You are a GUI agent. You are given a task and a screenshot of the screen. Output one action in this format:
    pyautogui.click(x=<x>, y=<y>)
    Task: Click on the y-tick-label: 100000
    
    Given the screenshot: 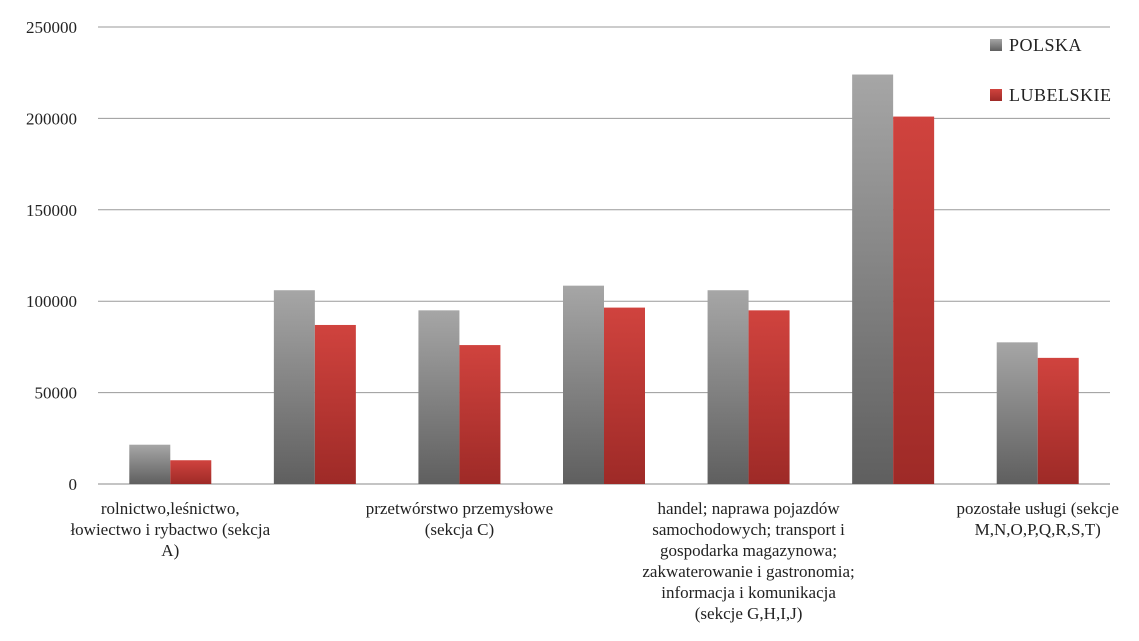 What is the action you would take?
    pyautogui.click(x=51, y=301)
    